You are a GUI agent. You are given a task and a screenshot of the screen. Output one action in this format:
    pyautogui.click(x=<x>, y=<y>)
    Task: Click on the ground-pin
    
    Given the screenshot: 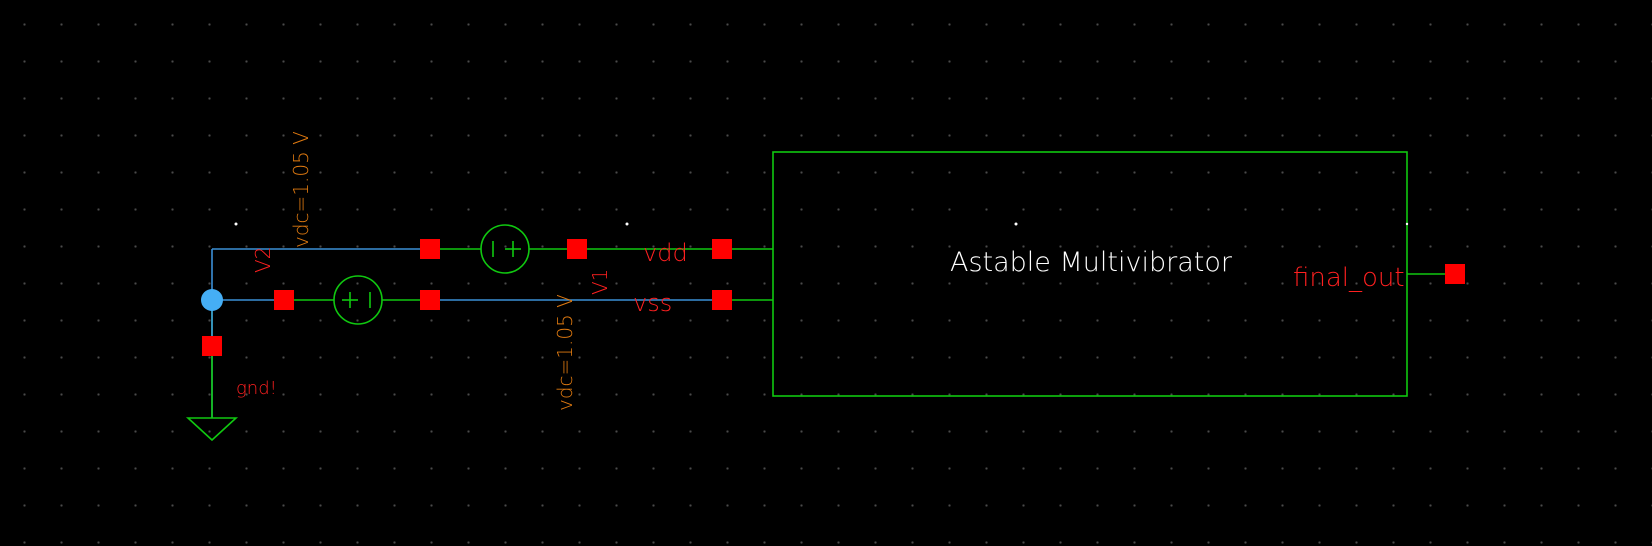 What is the action you would take?
    pyautogui.click(x=212, y=346)
    